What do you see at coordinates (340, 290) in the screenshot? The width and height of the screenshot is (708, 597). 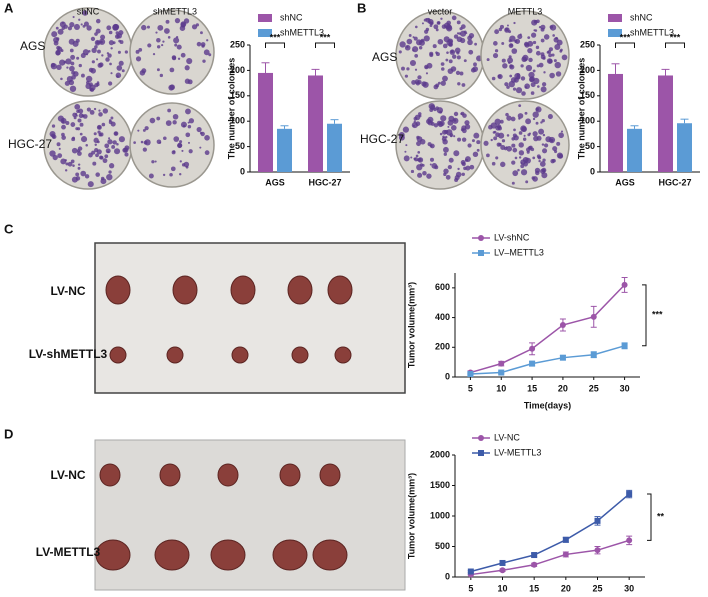 I see `tumor` at bounding box center [340, 290].